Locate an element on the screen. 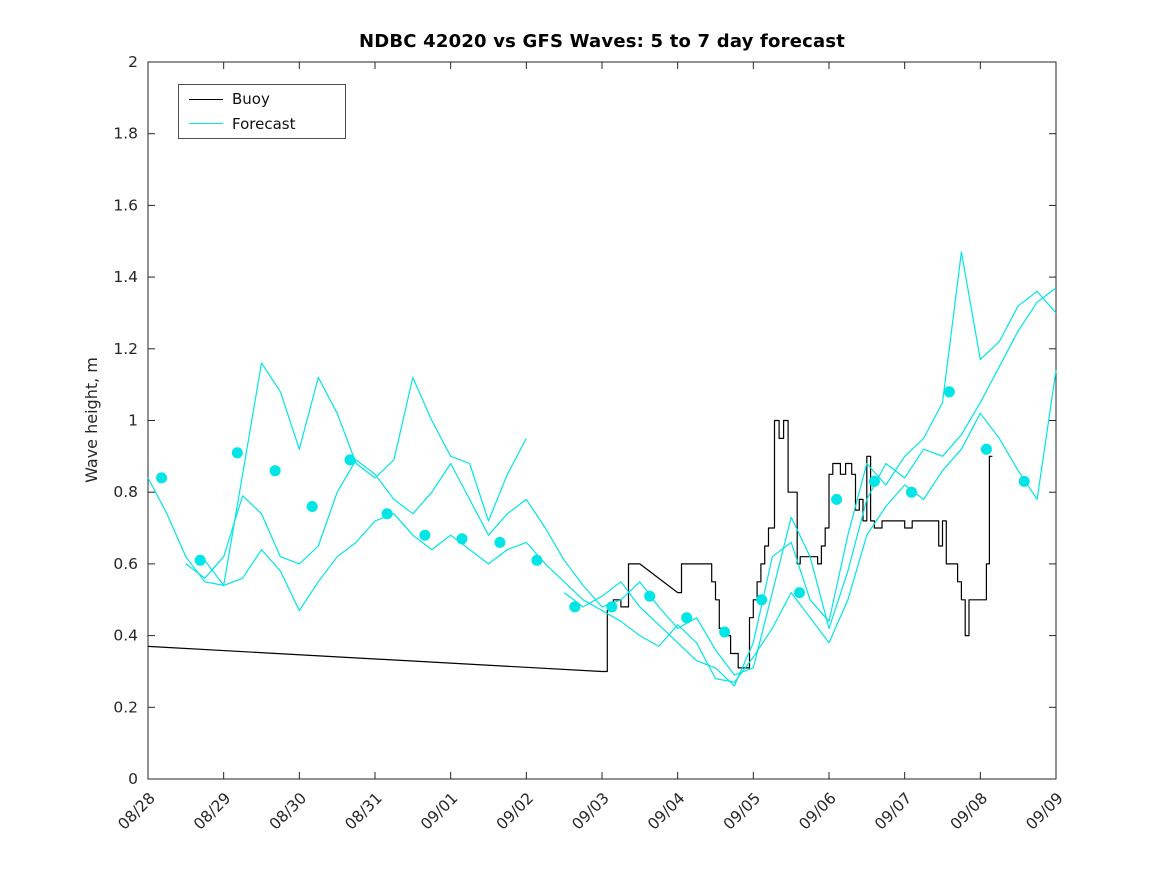  y-tick-label: 1.4 is located at coordinates (125, 277).